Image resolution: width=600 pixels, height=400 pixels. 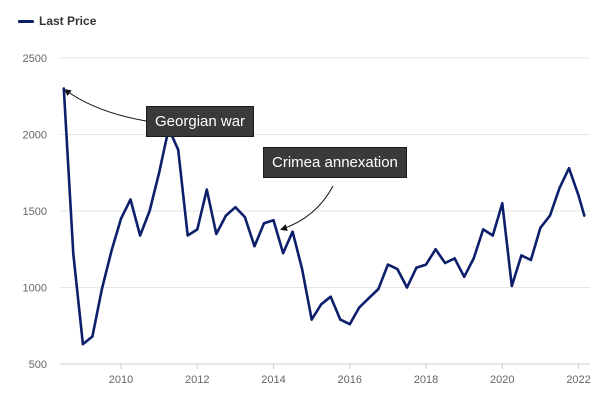 I want to click on y-tick-label: 1000, so click(x=35, y=289).